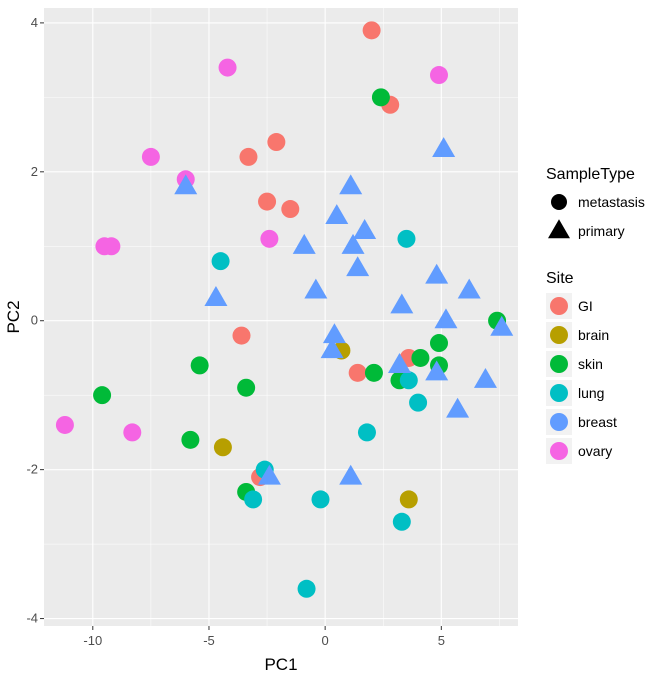 The height and width of the screenshot is (680, 650). I want to click on color-legend-title: Site, so click(560, 278).